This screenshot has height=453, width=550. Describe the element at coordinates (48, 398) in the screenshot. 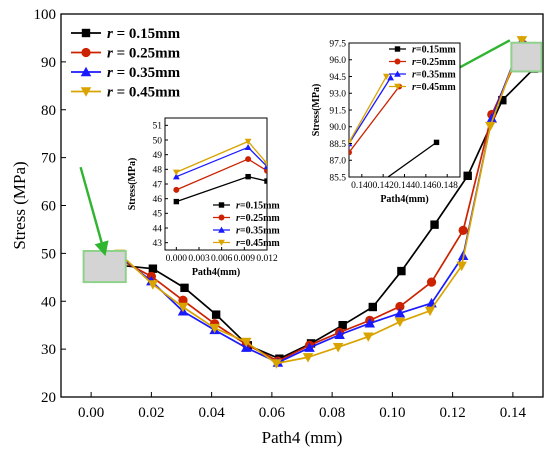

I see `y-tick-label: 20` at that location.